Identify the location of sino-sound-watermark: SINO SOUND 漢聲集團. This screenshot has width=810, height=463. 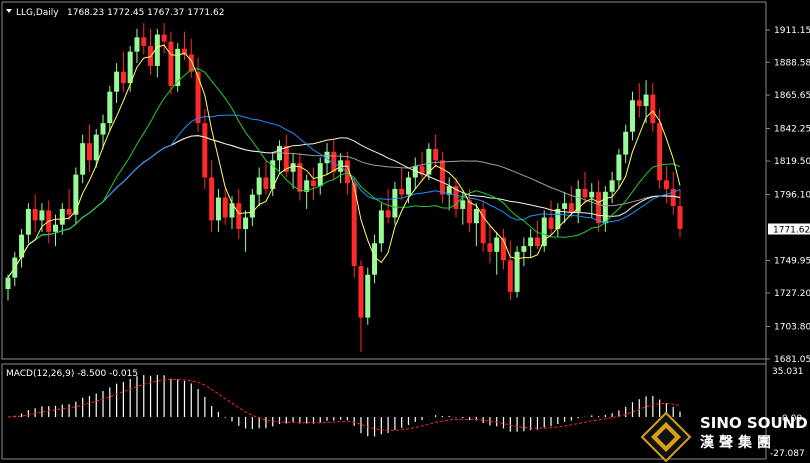
(724, 437).